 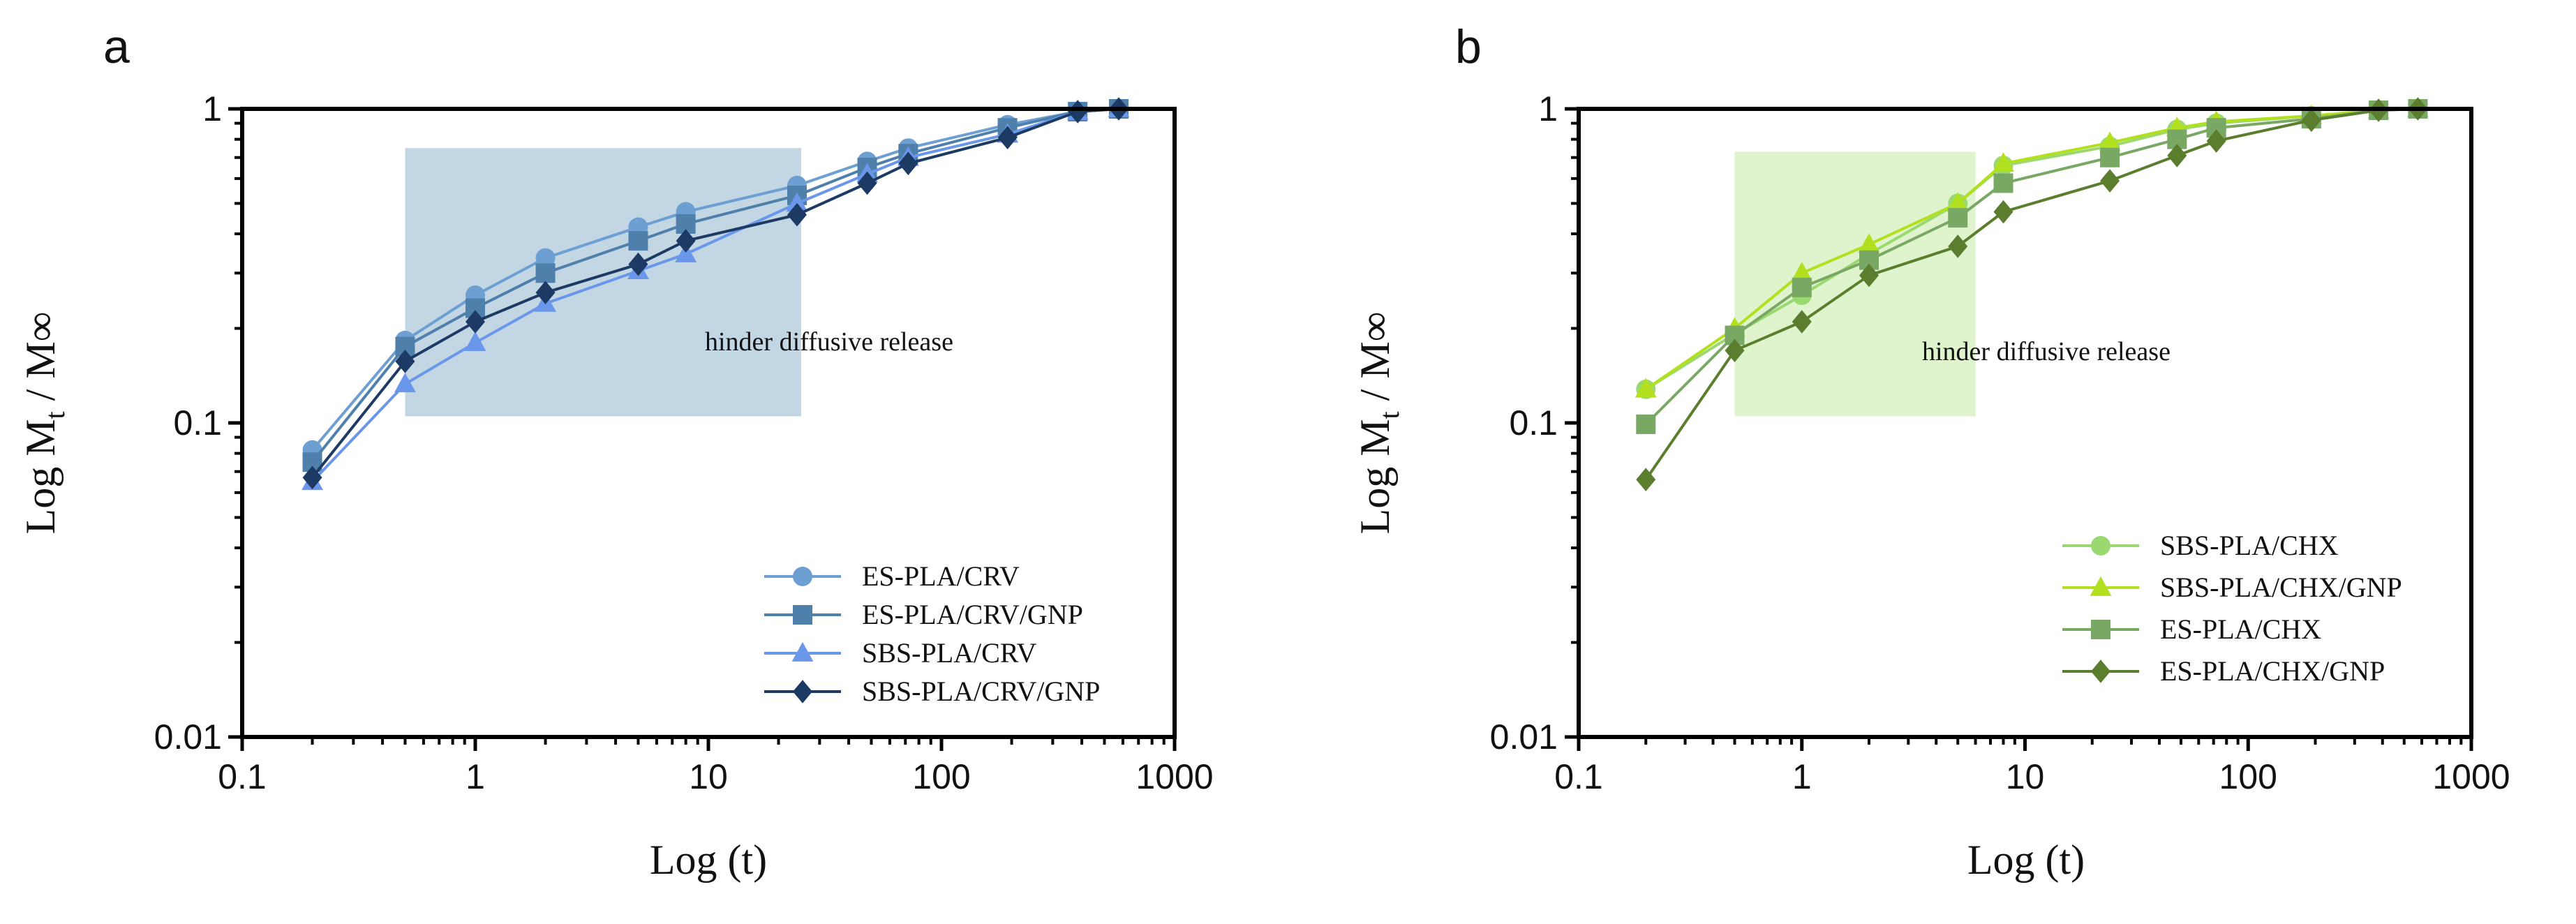 What do you see at coordinates (941, 576) in the screenshot?
I see `panel-a-legend-label: ES-PLA/CRV` at bounding box center [941, 576].